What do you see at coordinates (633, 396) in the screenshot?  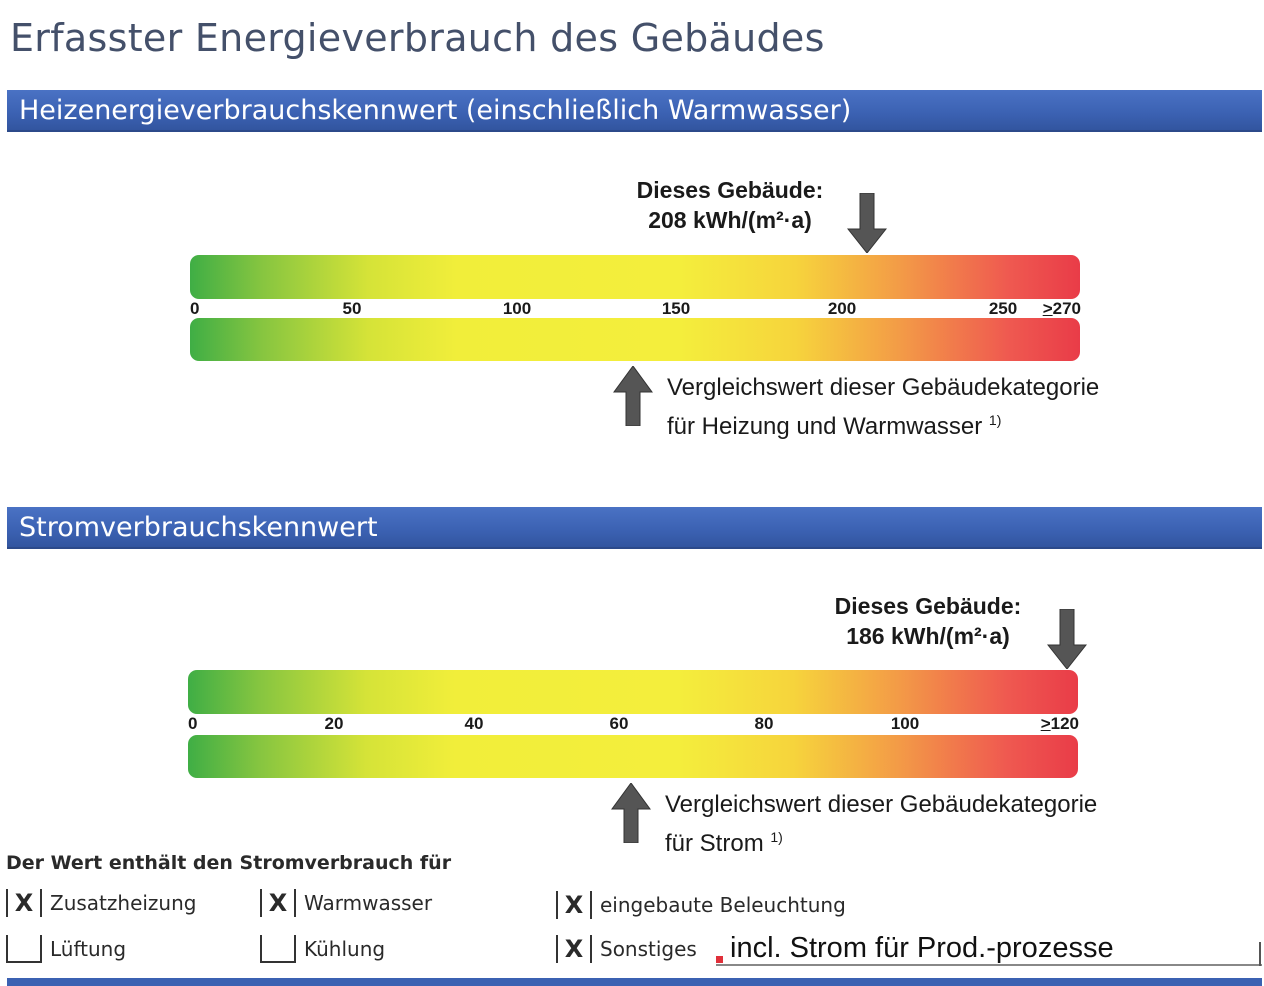 I see `heating-compare-arrow-icon` at bounding box center [633, 396].